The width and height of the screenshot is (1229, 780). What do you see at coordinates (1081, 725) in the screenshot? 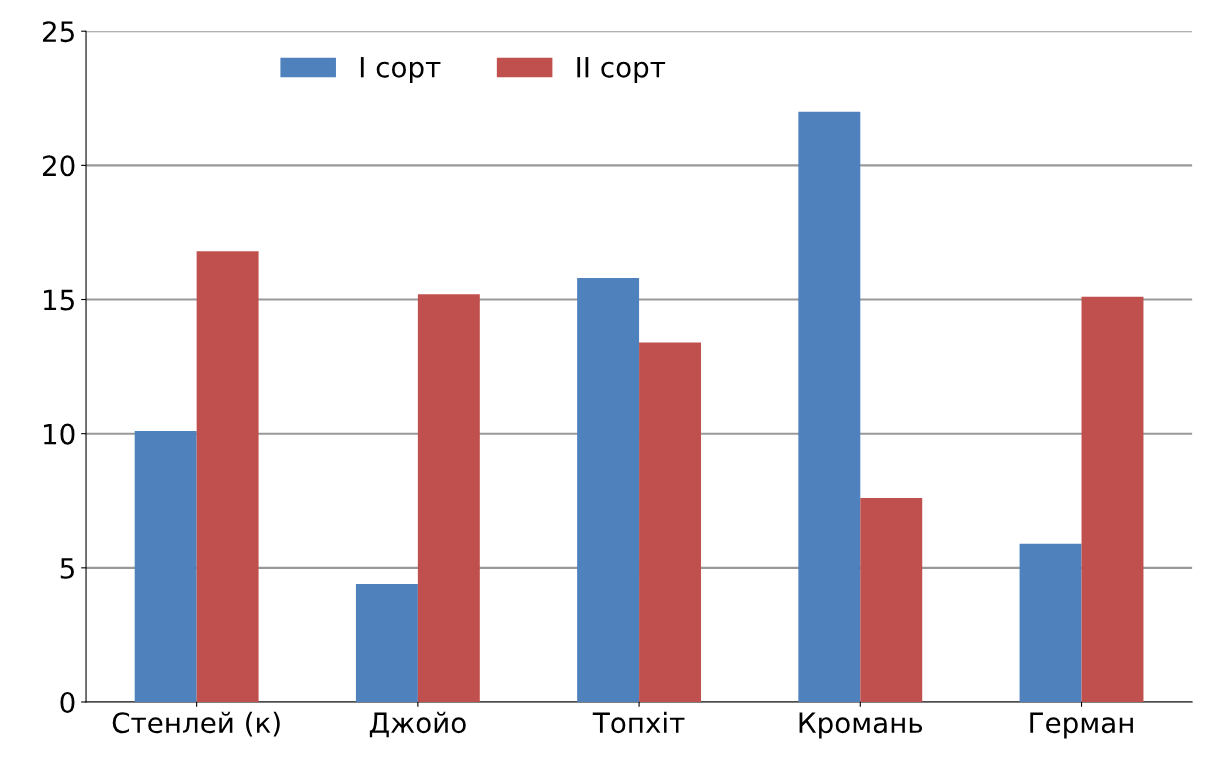
I see `x-tick-label: Герман` at bounding box center [1081, 725].